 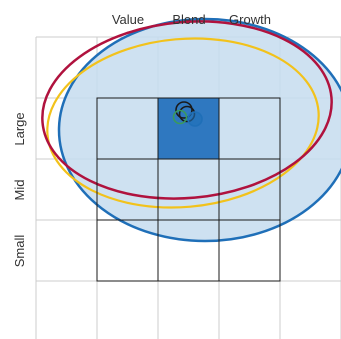 What do you see at coordinates (19, 190) in the screenshot?
I see `row-label-mid: Mid` at bounding box center [19, 190].